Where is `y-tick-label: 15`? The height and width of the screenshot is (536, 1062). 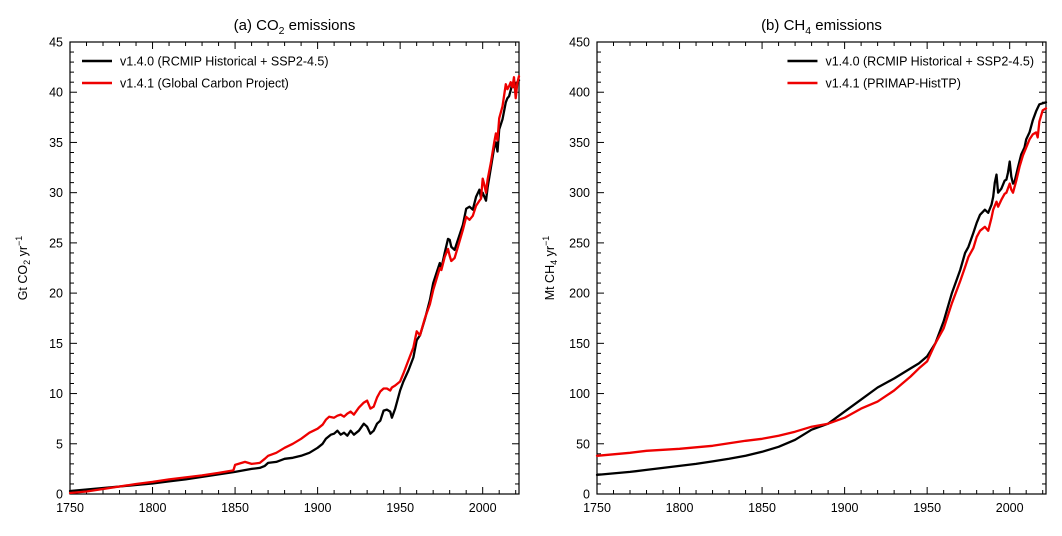 y-tick-label: 15 is located at coordinates (56, 344).